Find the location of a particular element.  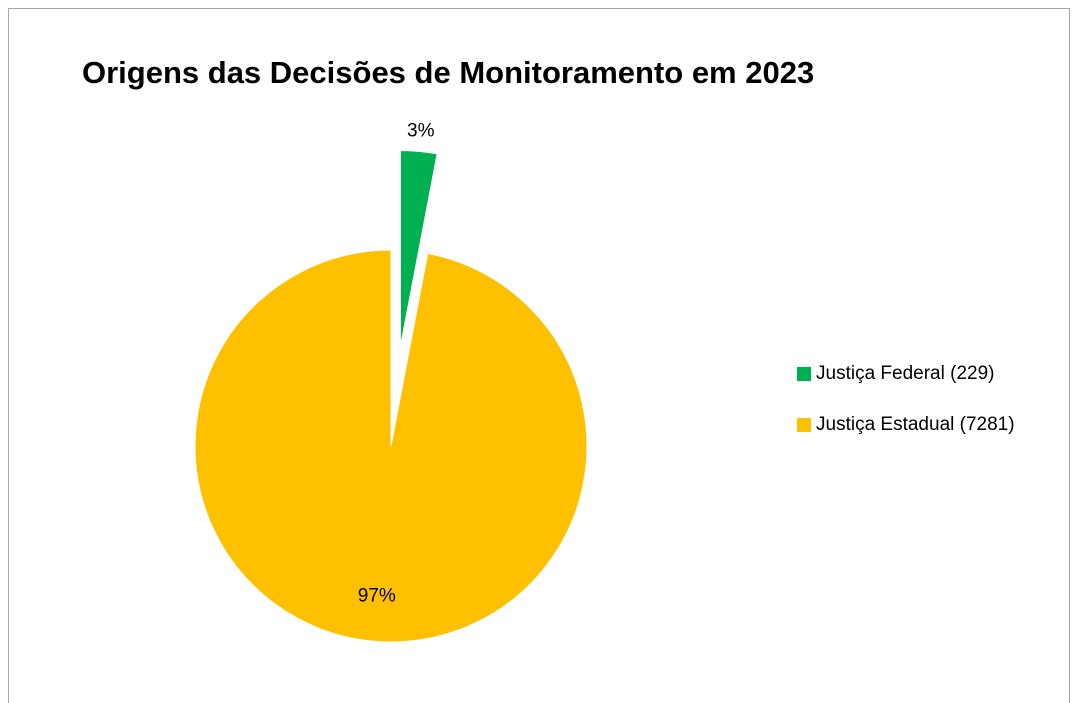

legend-label: Justiça Federal (229) is located at coordinates (905, 373).